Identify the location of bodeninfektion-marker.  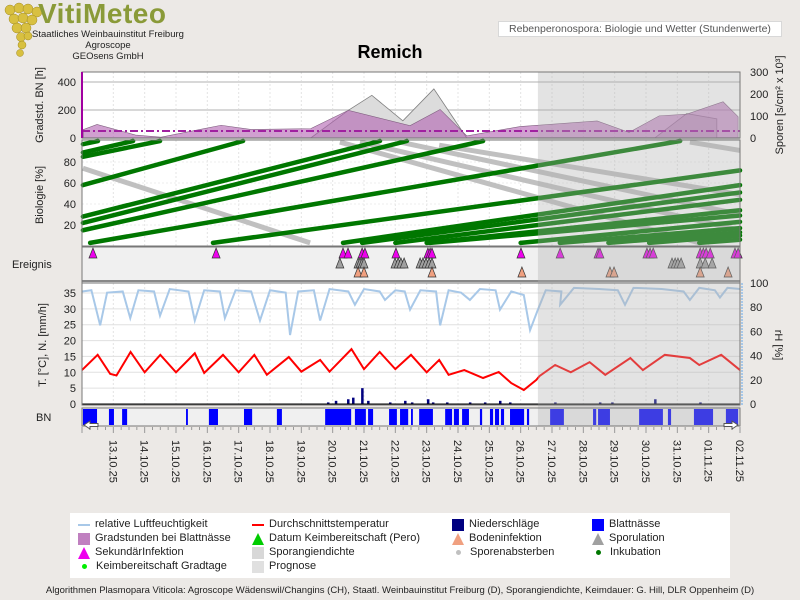
(364, 272).